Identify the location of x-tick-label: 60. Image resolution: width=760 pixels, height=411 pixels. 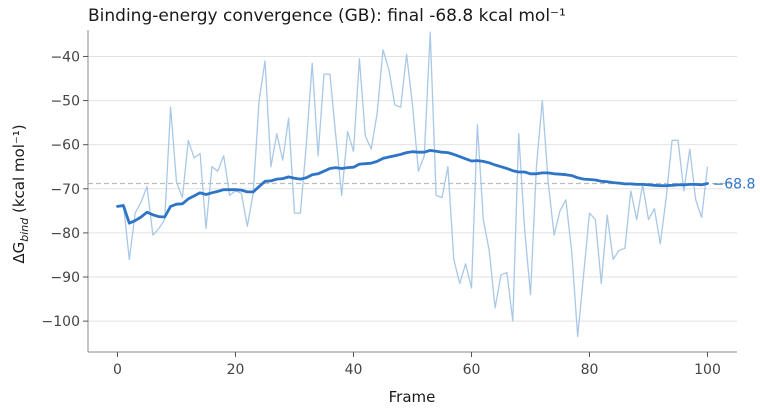
(472, 370).